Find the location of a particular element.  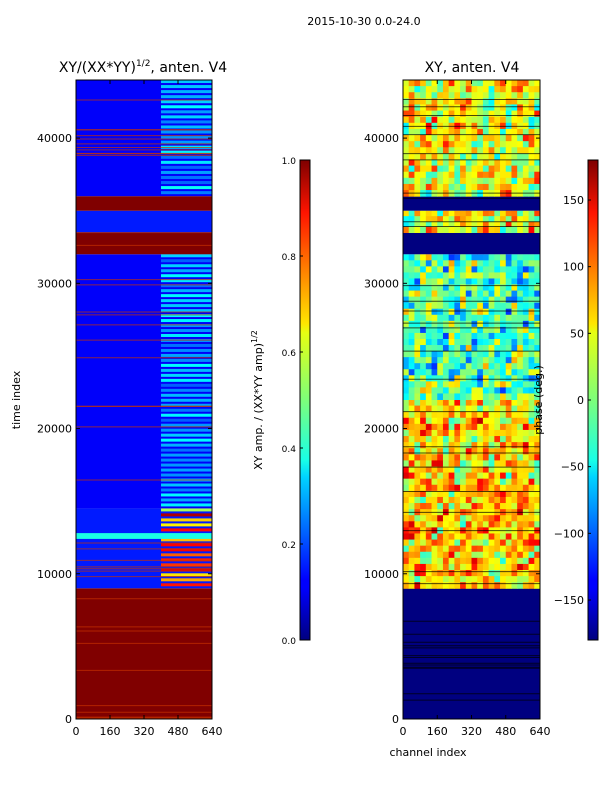

heatmap-band is located at coordinates (144, 243).